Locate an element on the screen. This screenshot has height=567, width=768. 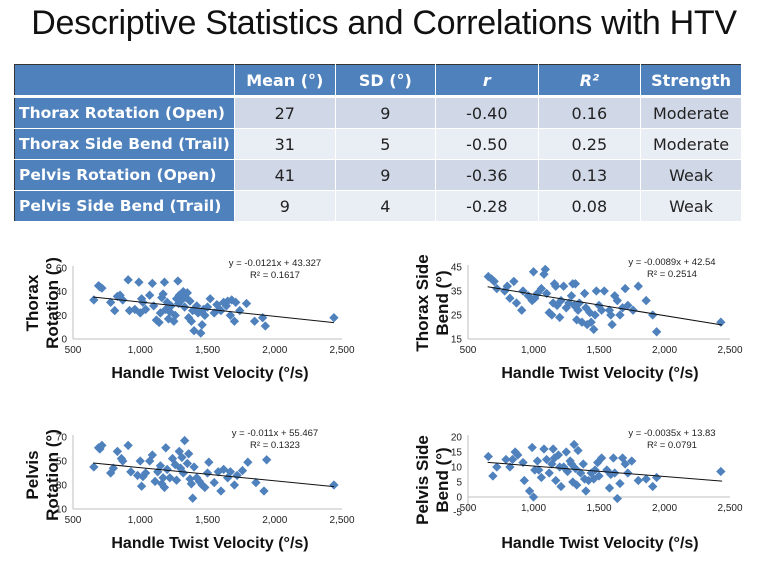
y-axis-label: Pelvis is located at coordinates (32, 474).